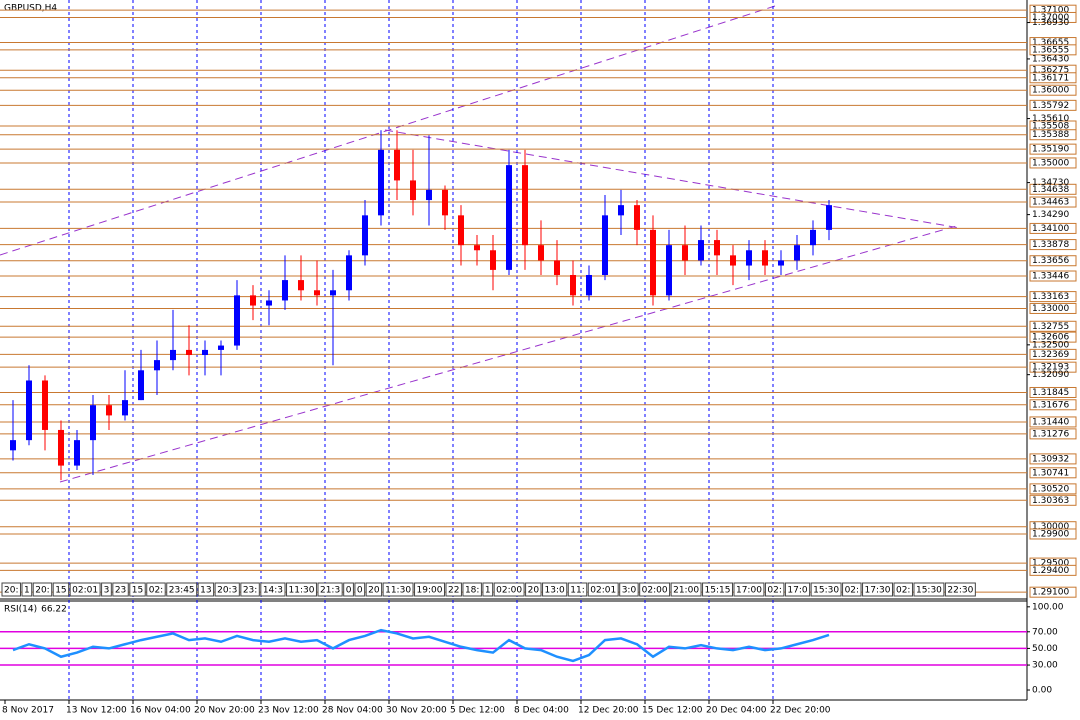 The image size is (1080, 720). I want to click on level-label: 1.31845, so click(1050, 393).